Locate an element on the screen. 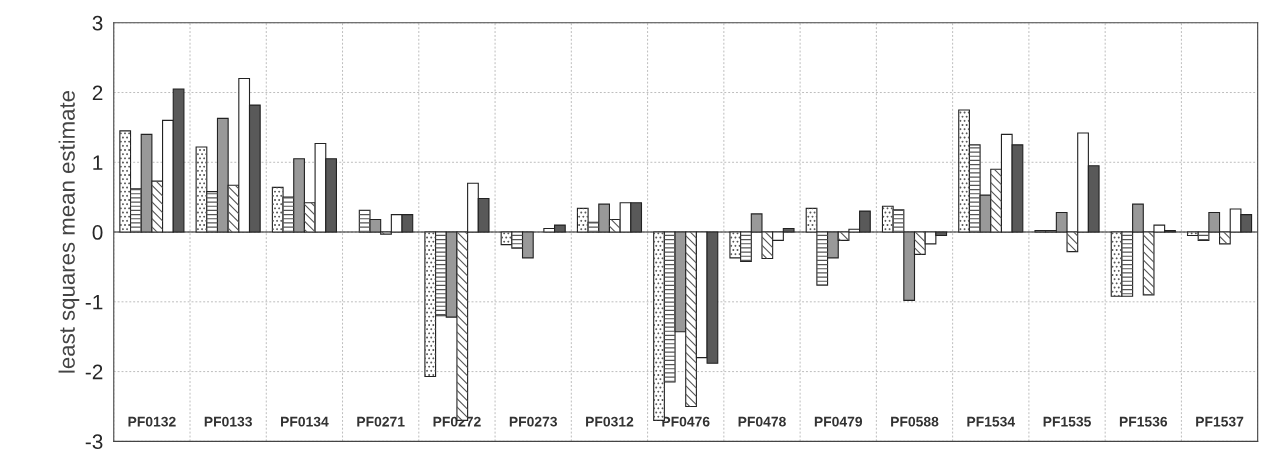 The image size is (1264, 455). x-tick-label: PF1534 is located at coordinates (991, 421).